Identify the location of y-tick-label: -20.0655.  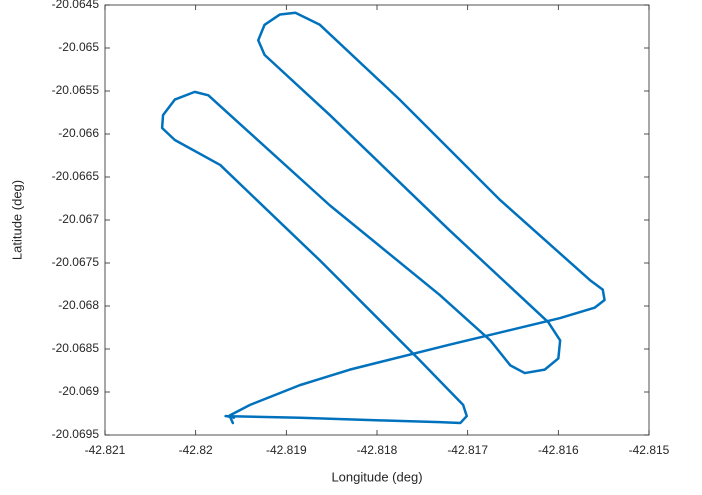
(76, 90).